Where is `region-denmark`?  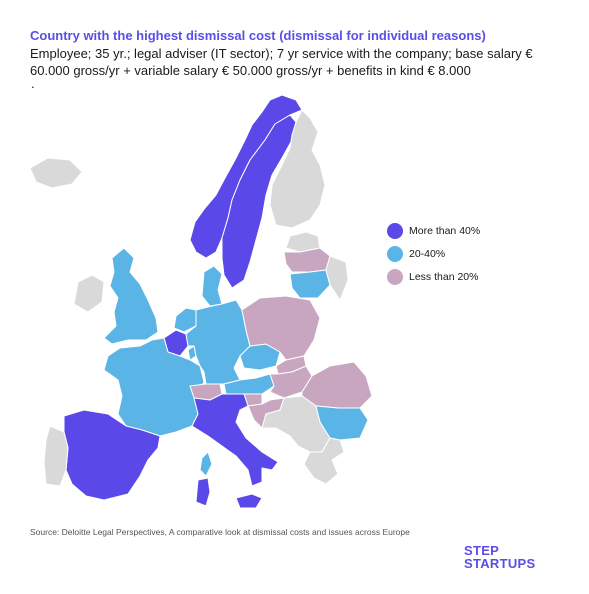 region-denmark is located at coordinates (212, 286).